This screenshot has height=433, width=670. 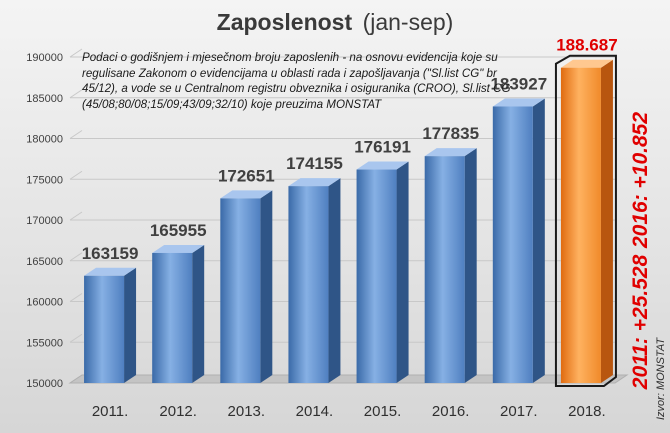 I want to click on x-tick-label: 2016., so click(x=451, y=411).